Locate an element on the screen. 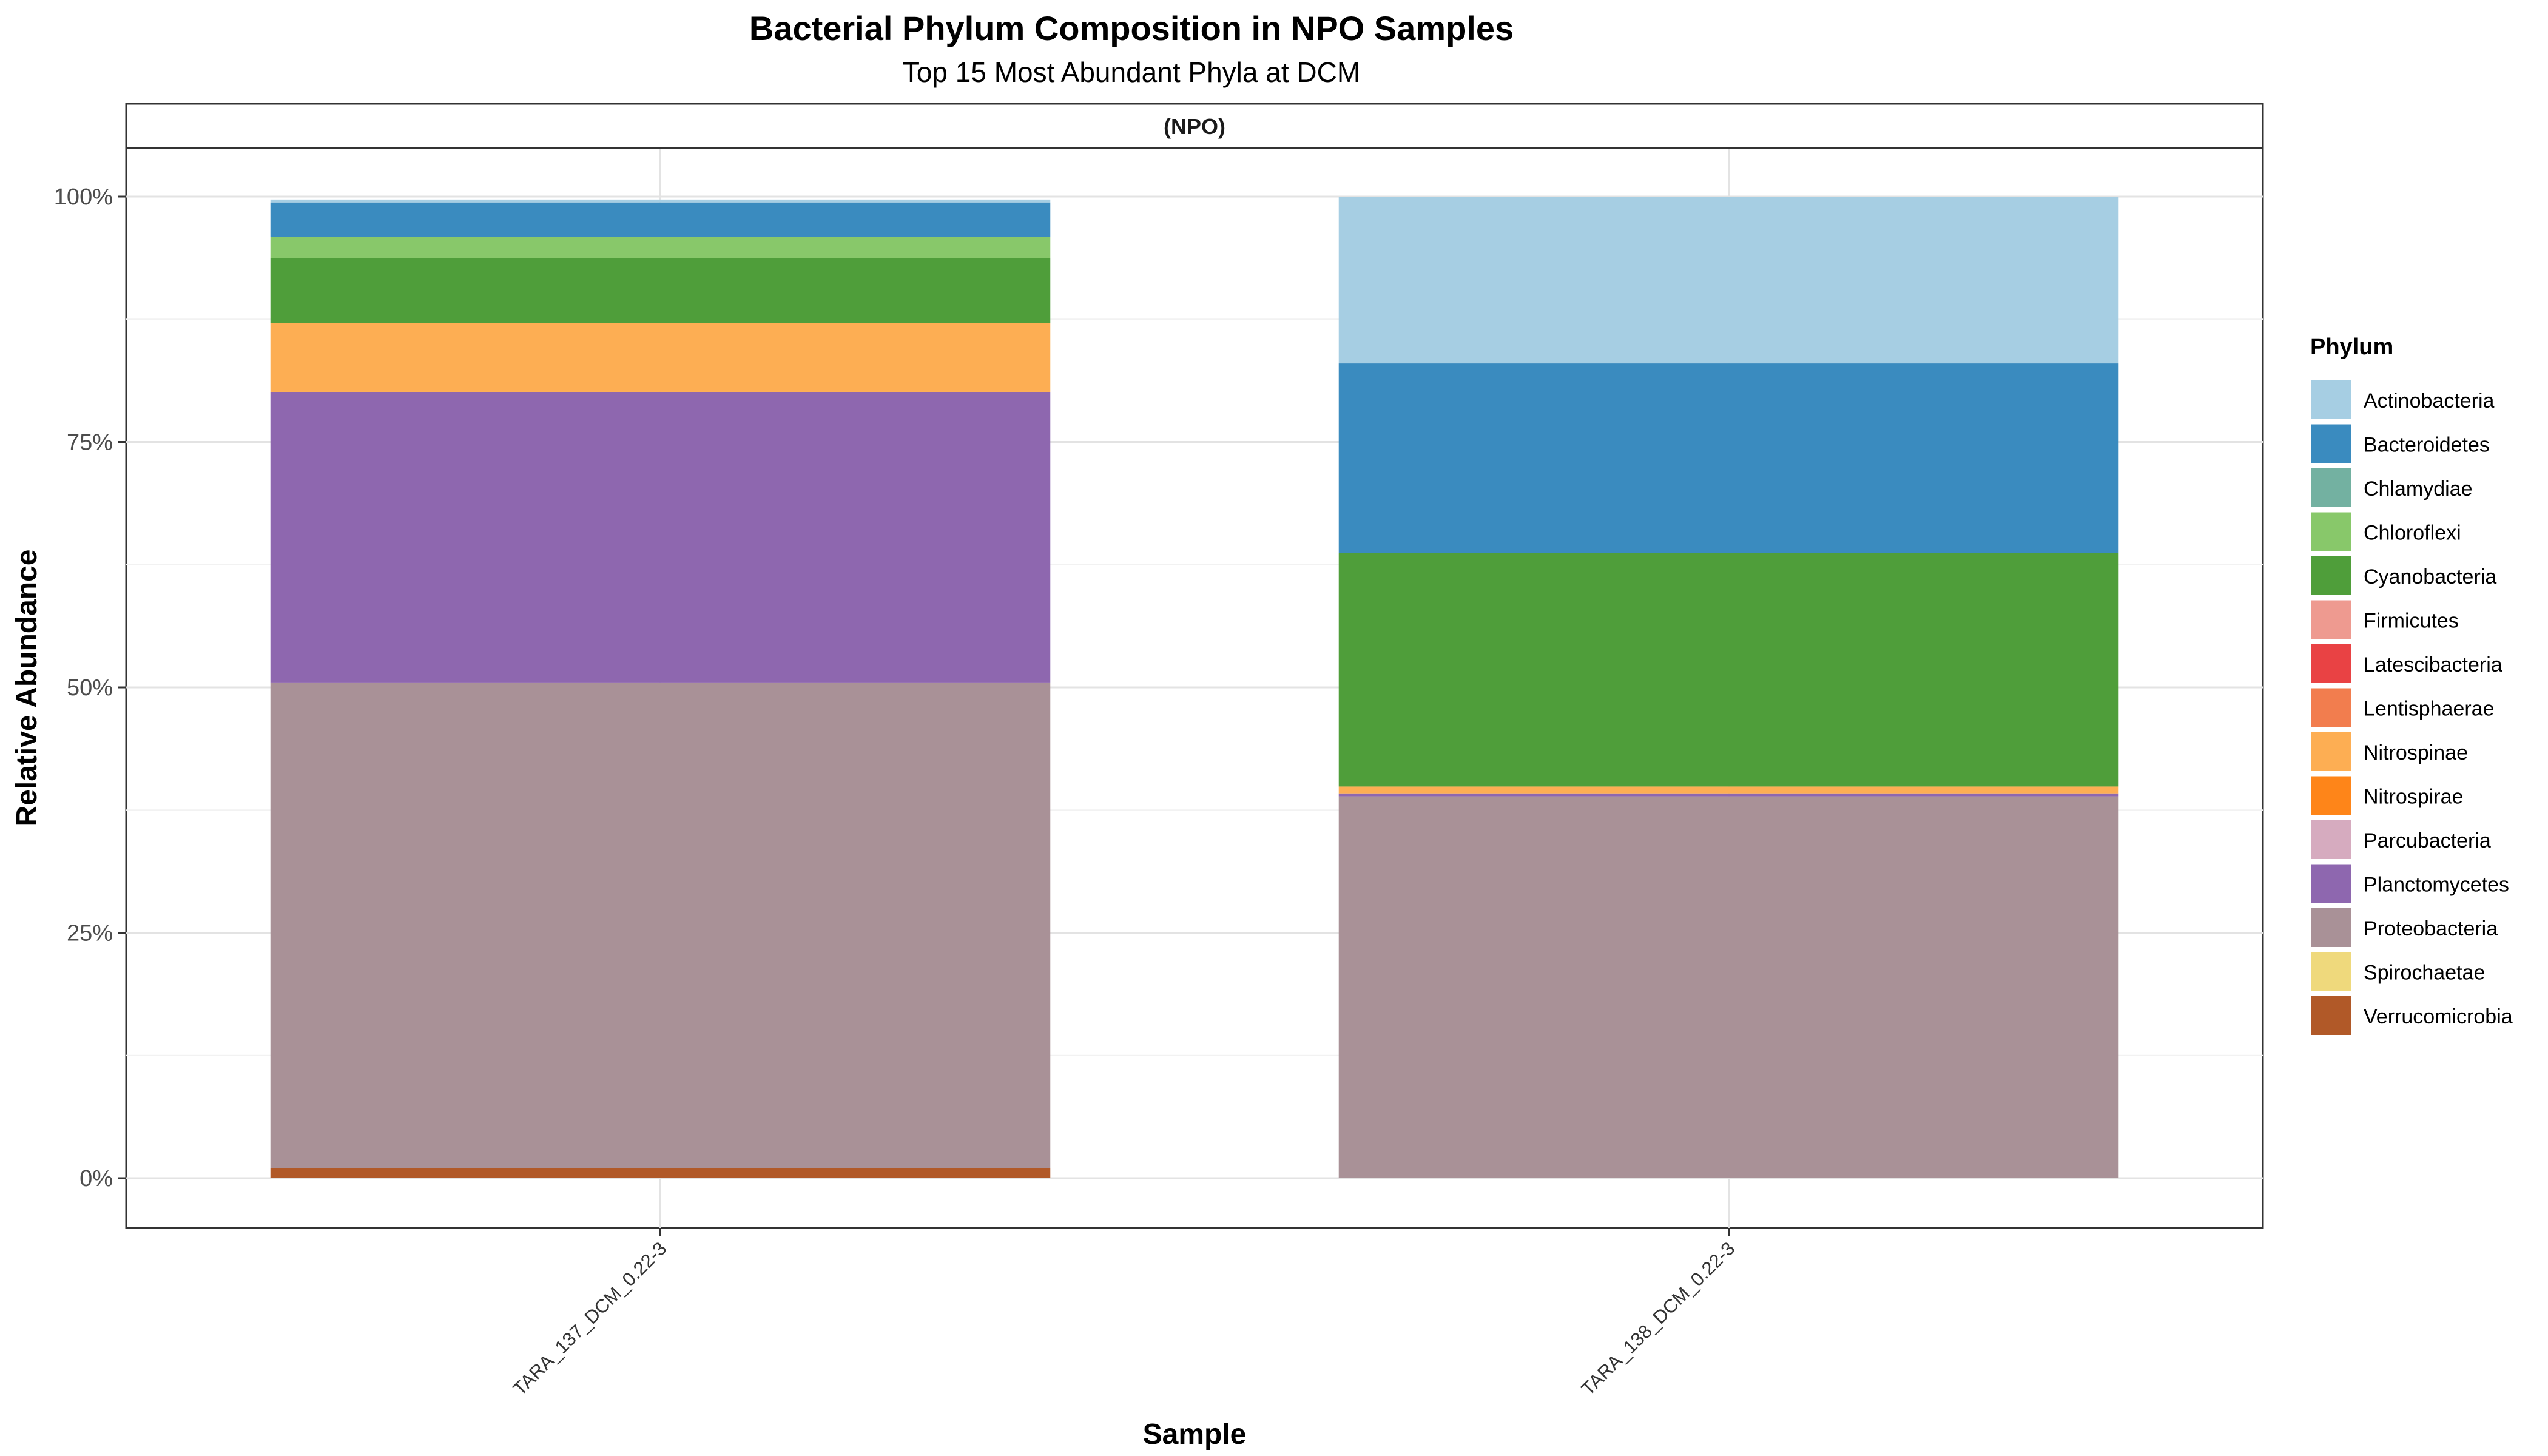 Image resolution: width=2548 pixels, height=1456 pixels. facet-strip is located at coordinates (1194, 126).